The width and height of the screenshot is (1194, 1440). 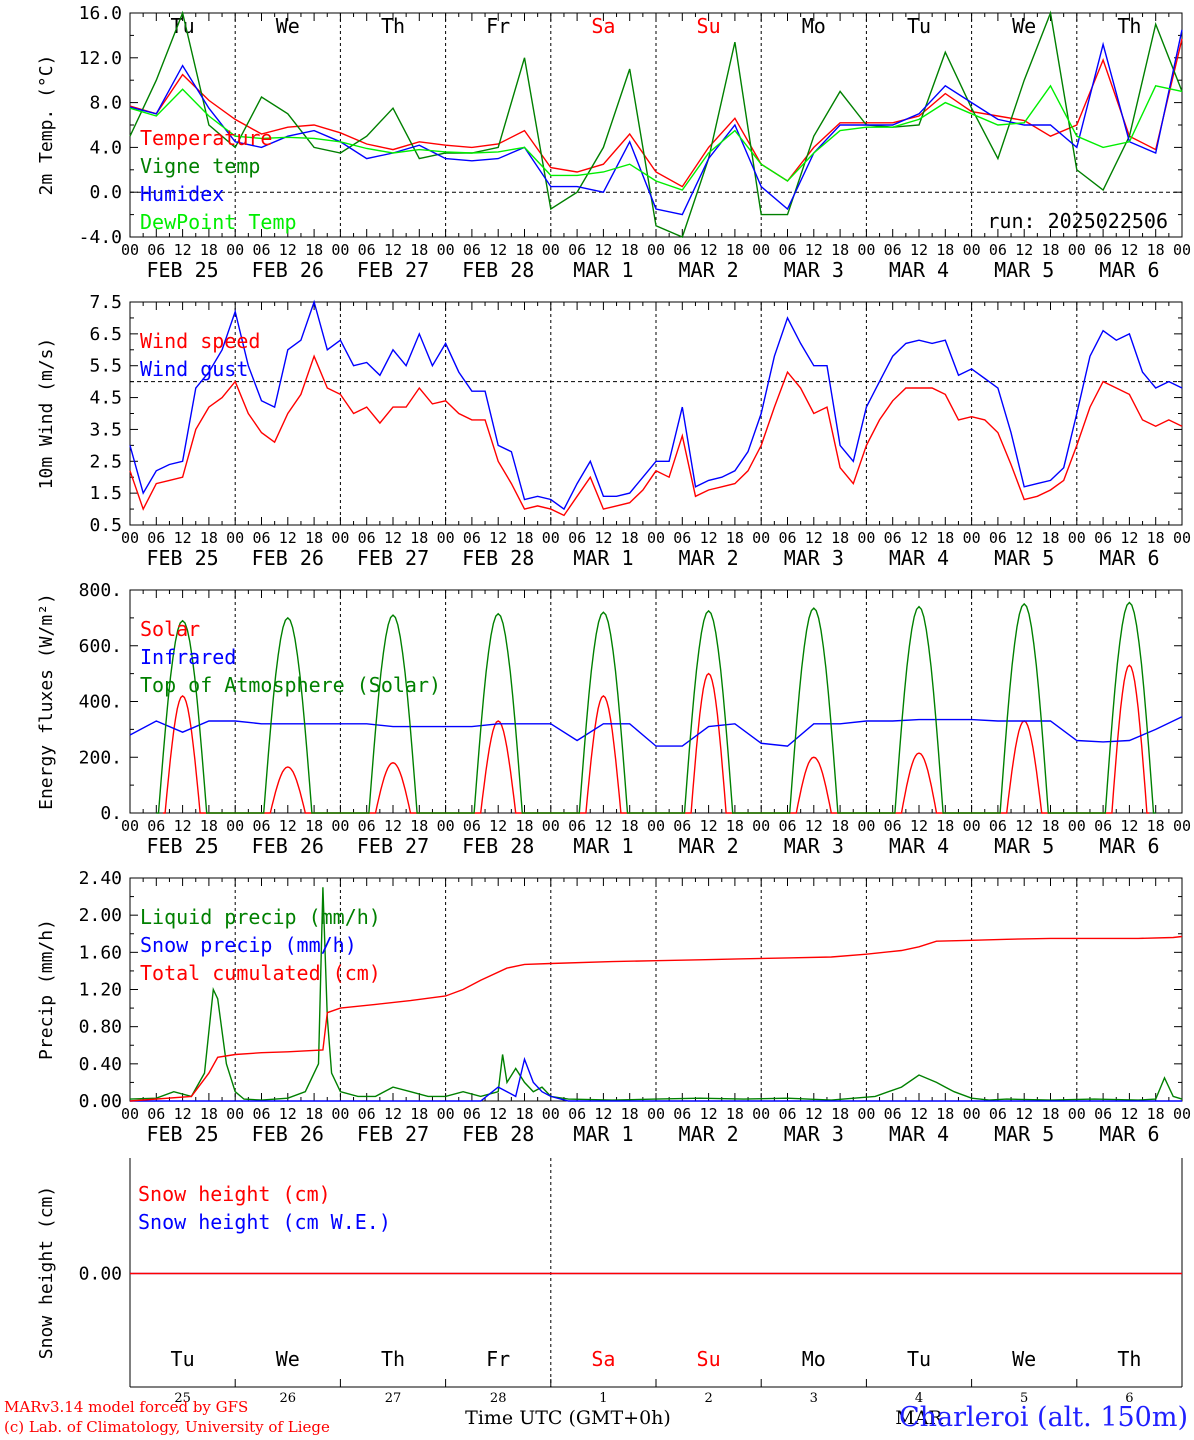 I want to click on day-name-top: Su, so click(x=709, y=26).